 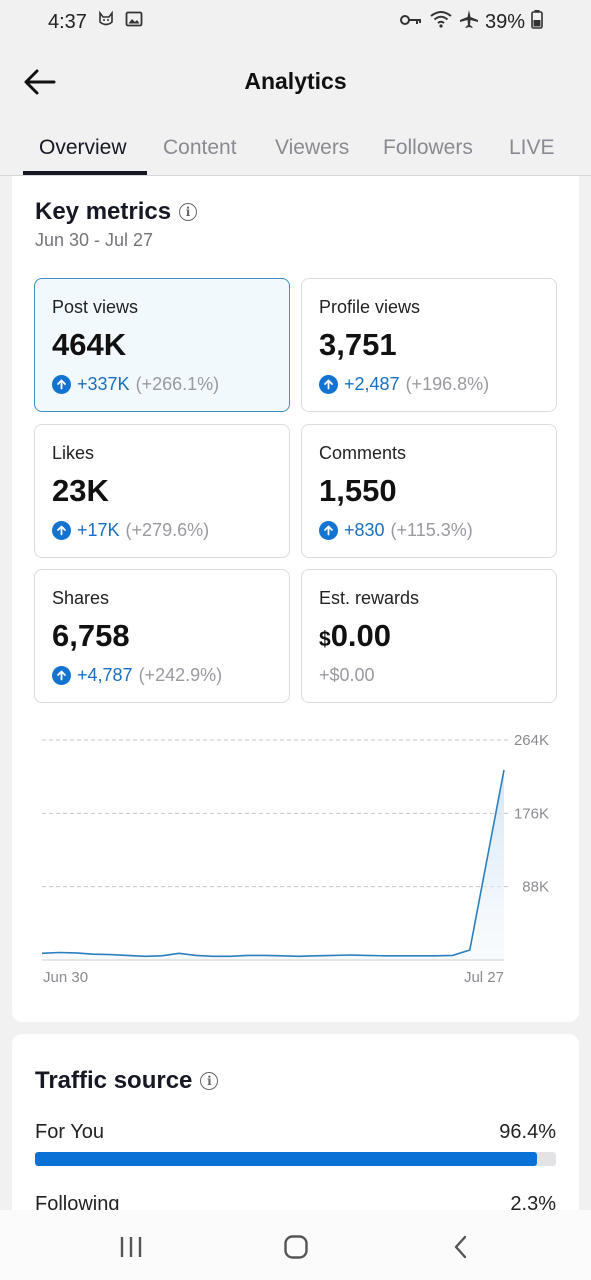 I want to click on metric-delta: +$0.00, so click(x=347, y=675).